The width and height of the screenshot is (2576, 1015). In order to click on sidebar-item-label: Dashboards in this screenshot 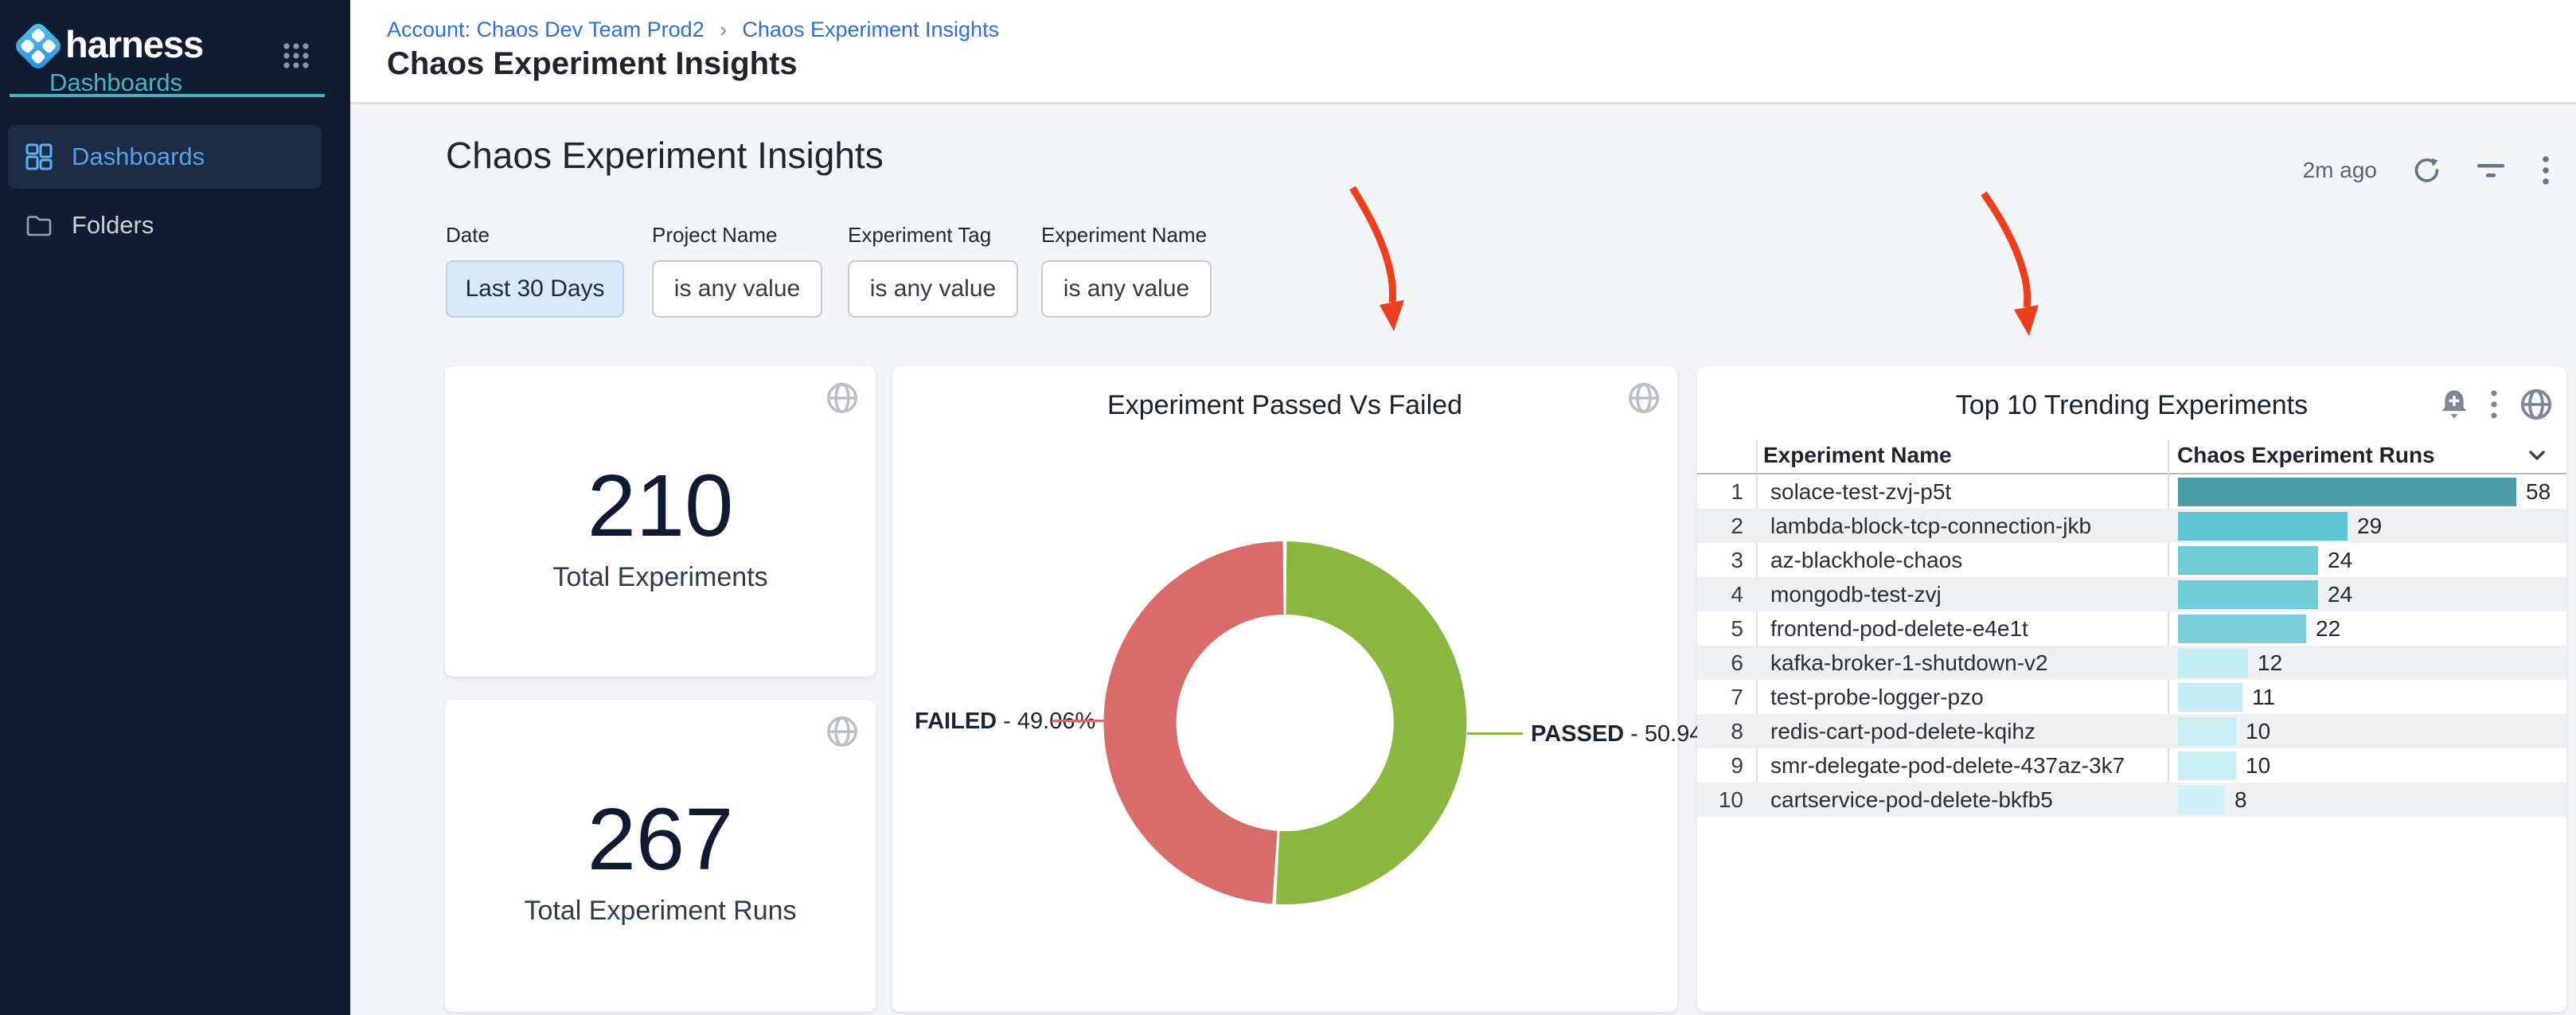, I will do `click(138, 156)`.